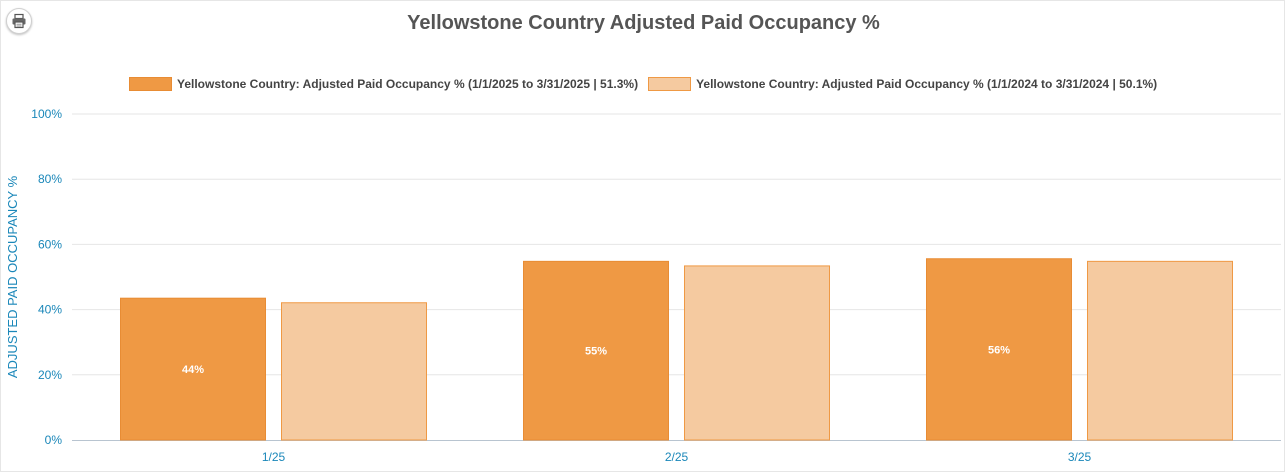 The height and width of the screenshot is (472, 1285). Describe the element at coordinates (12, 276) in the screenshot. I see `y-axis-title: ADJUSTED PAID OCCUPANCY %` at that location.